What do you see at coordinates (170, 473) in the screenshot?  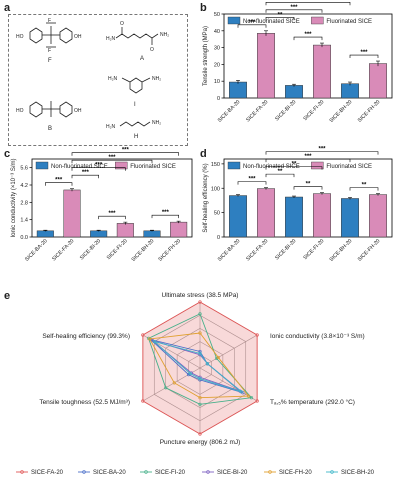 I see `legend-series-label: SICE-FI-20` at bounding box center [170, 473].